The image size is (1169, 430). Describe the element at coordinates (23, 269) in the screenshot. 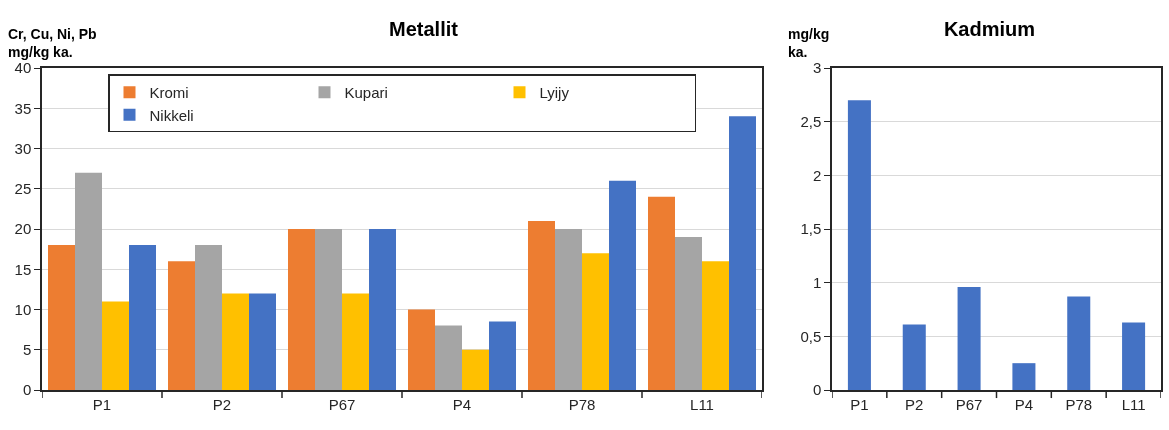

I see `y-tick-label: 15` at that location.